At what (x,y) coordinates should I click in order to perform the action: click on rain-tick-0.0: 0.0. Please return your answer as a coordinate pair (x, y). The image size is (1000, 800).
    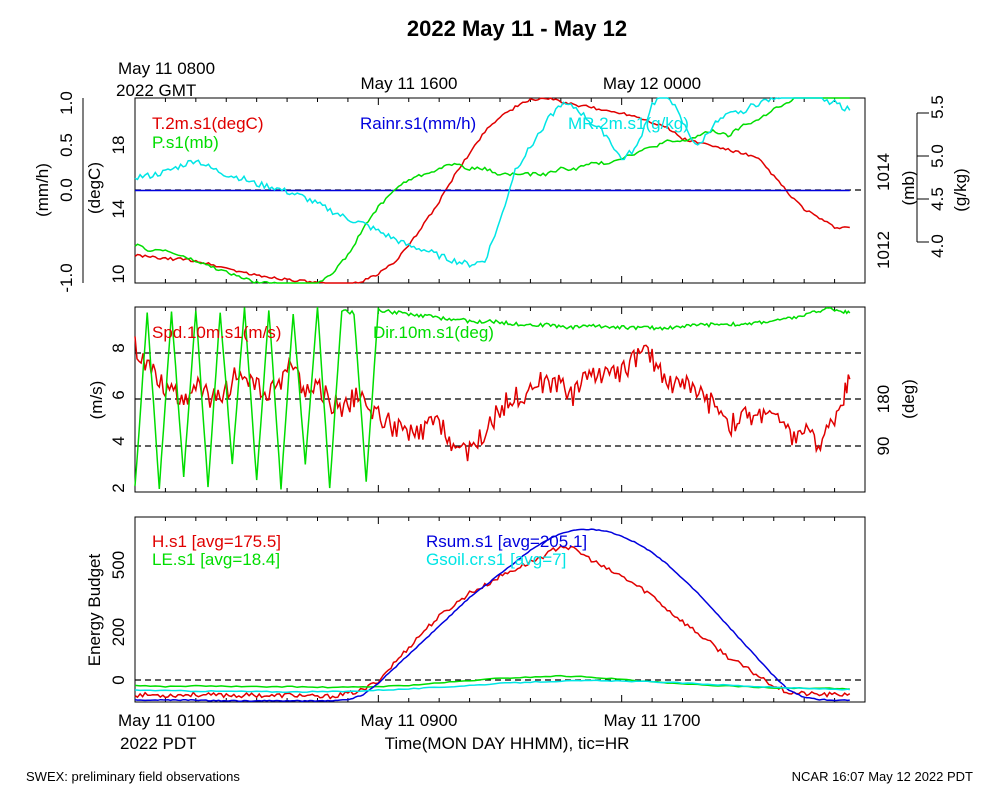
    Looking at the image, I should click on (66, 190).